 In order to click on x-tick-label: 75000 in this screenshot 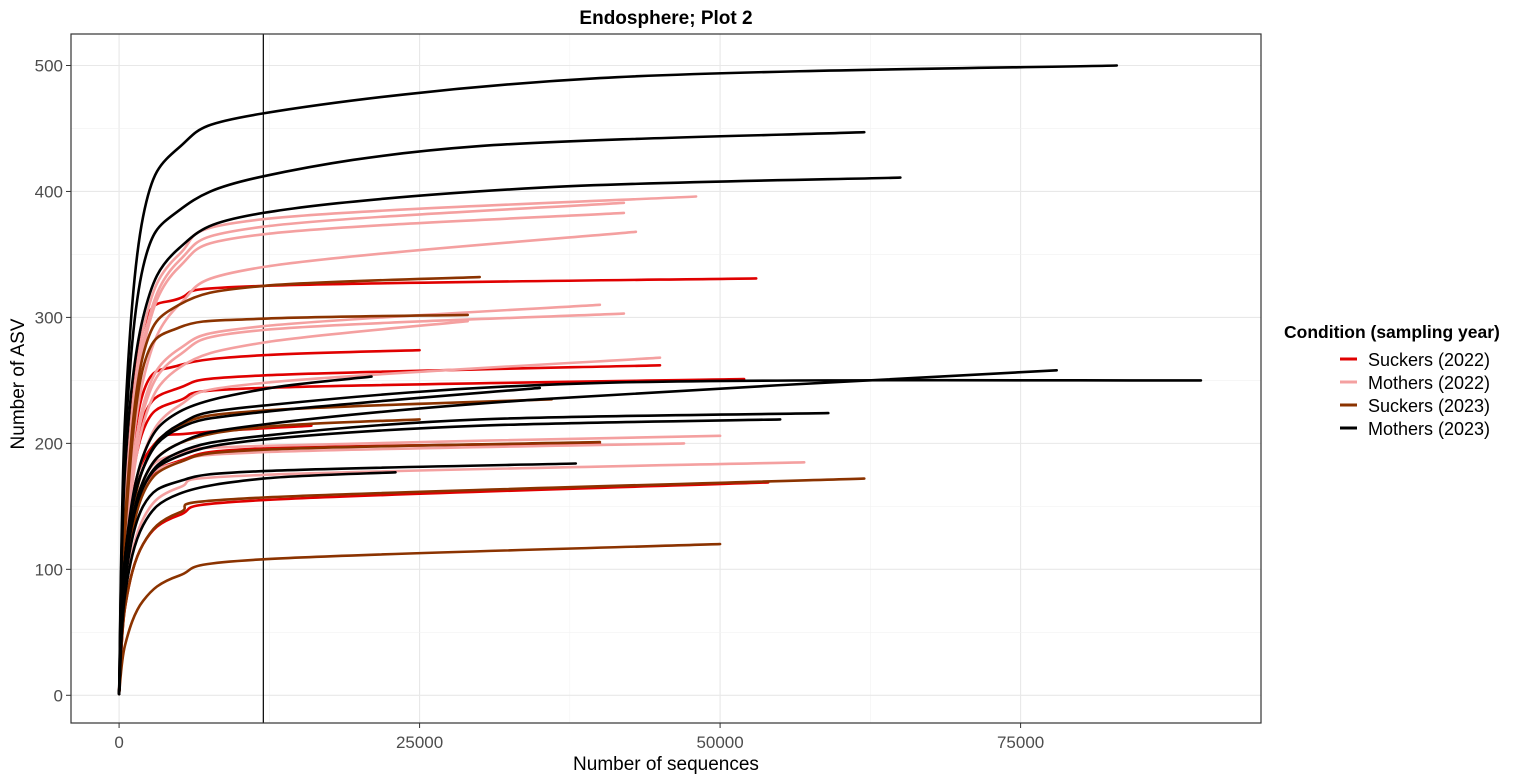, I will do `click(1020, 742)`.